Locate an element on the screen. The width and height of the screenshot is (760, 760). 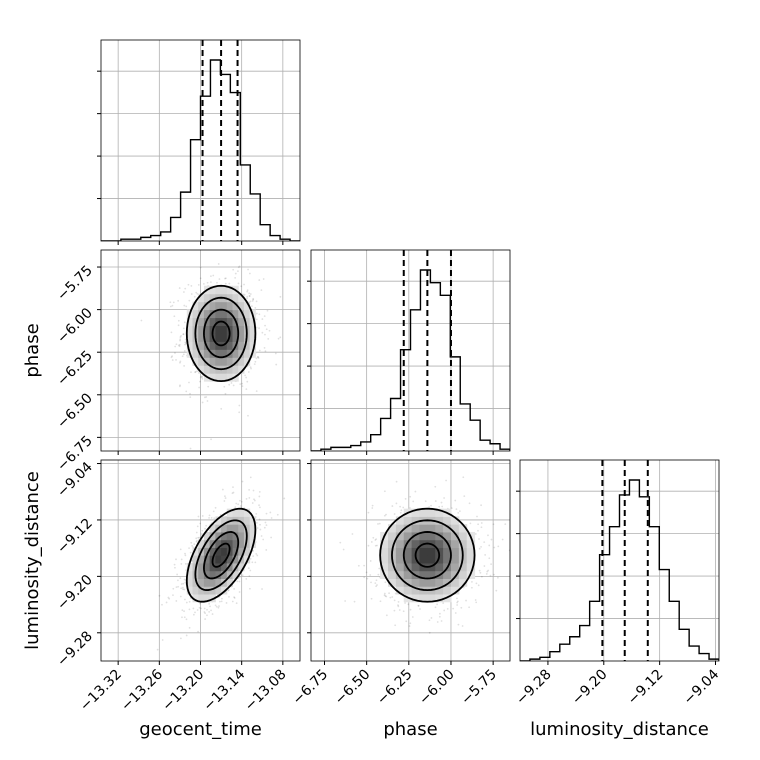
contour-1-sigma is located at coordinates (221, 333).